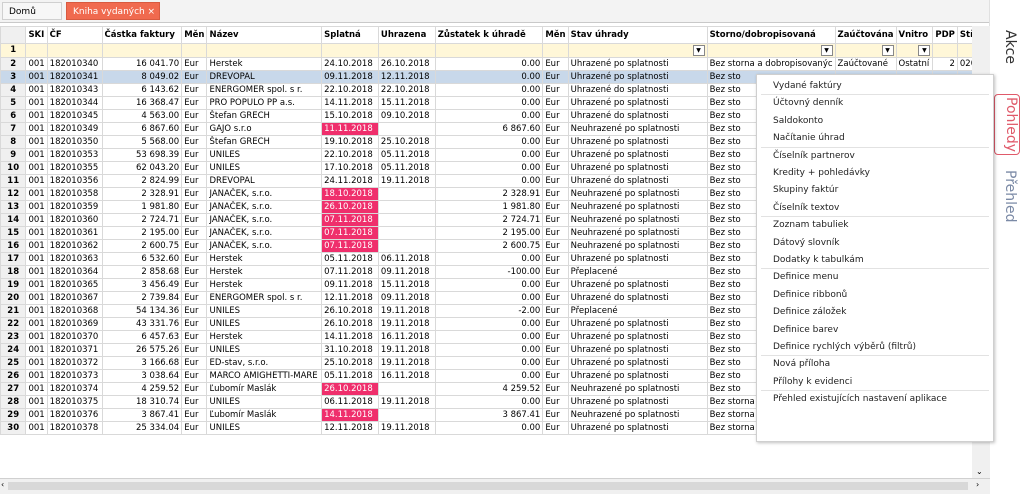  I want to click on table-cell: 53 698.39, so click(142, 155).